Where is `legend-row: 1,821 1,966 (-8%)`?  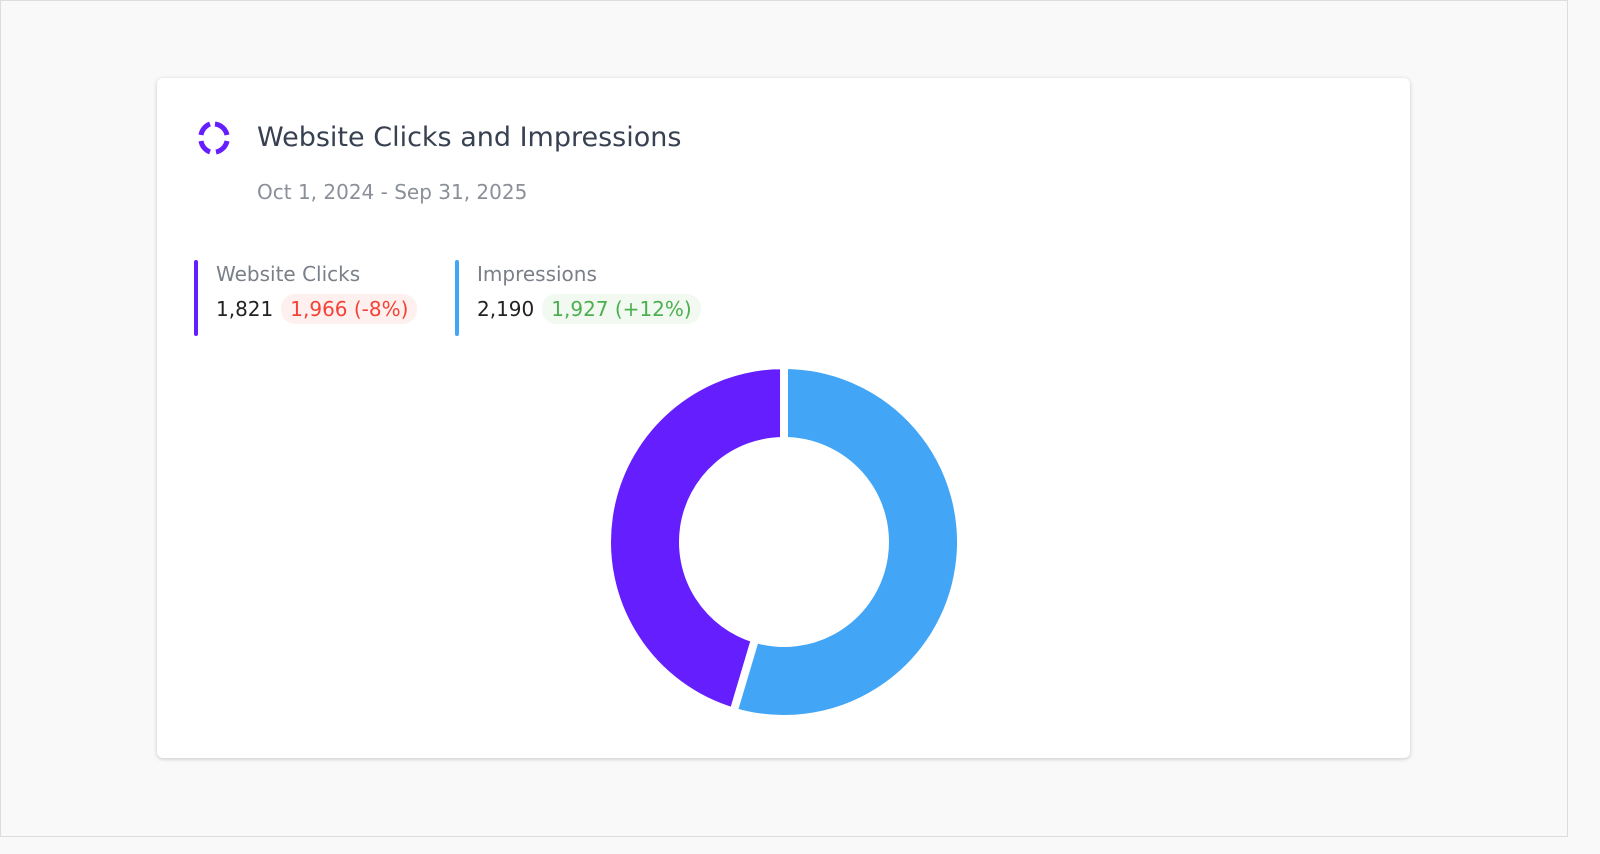 legend-row: 1,821 1,966 (-8%) is located at coordinates (317, 309).